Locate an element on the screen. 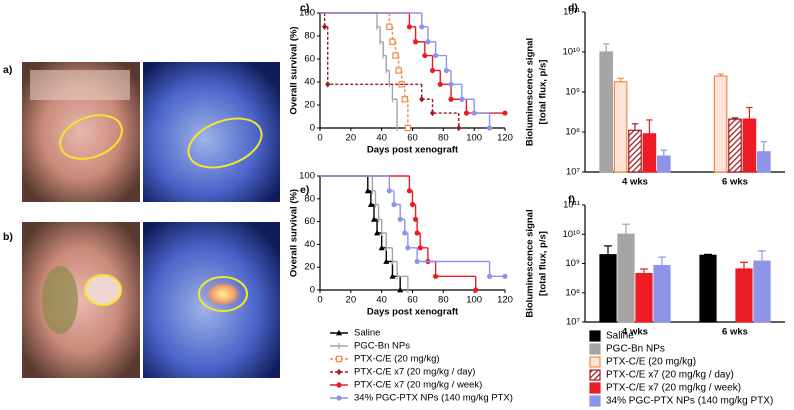 The image size is (794, 410). panel-label: d) is located at coordinates (573, 8).